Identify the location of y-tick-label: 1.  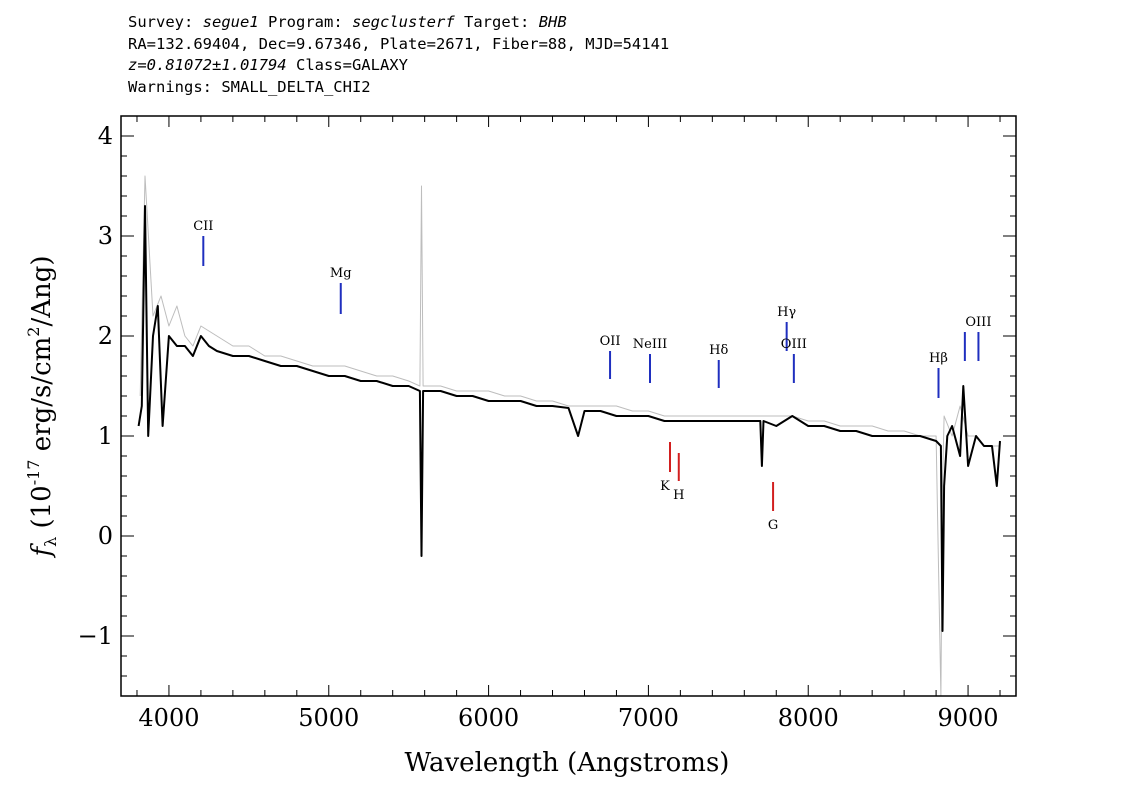
(105, 436).